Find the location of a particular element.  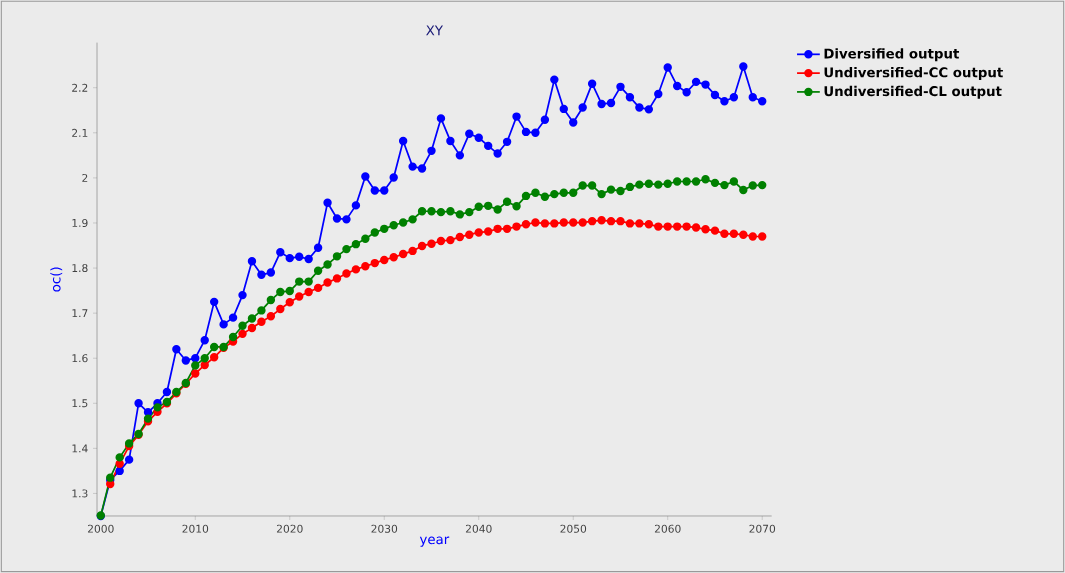

x-tick-label: 2000 is located at coordinates (100, 528).